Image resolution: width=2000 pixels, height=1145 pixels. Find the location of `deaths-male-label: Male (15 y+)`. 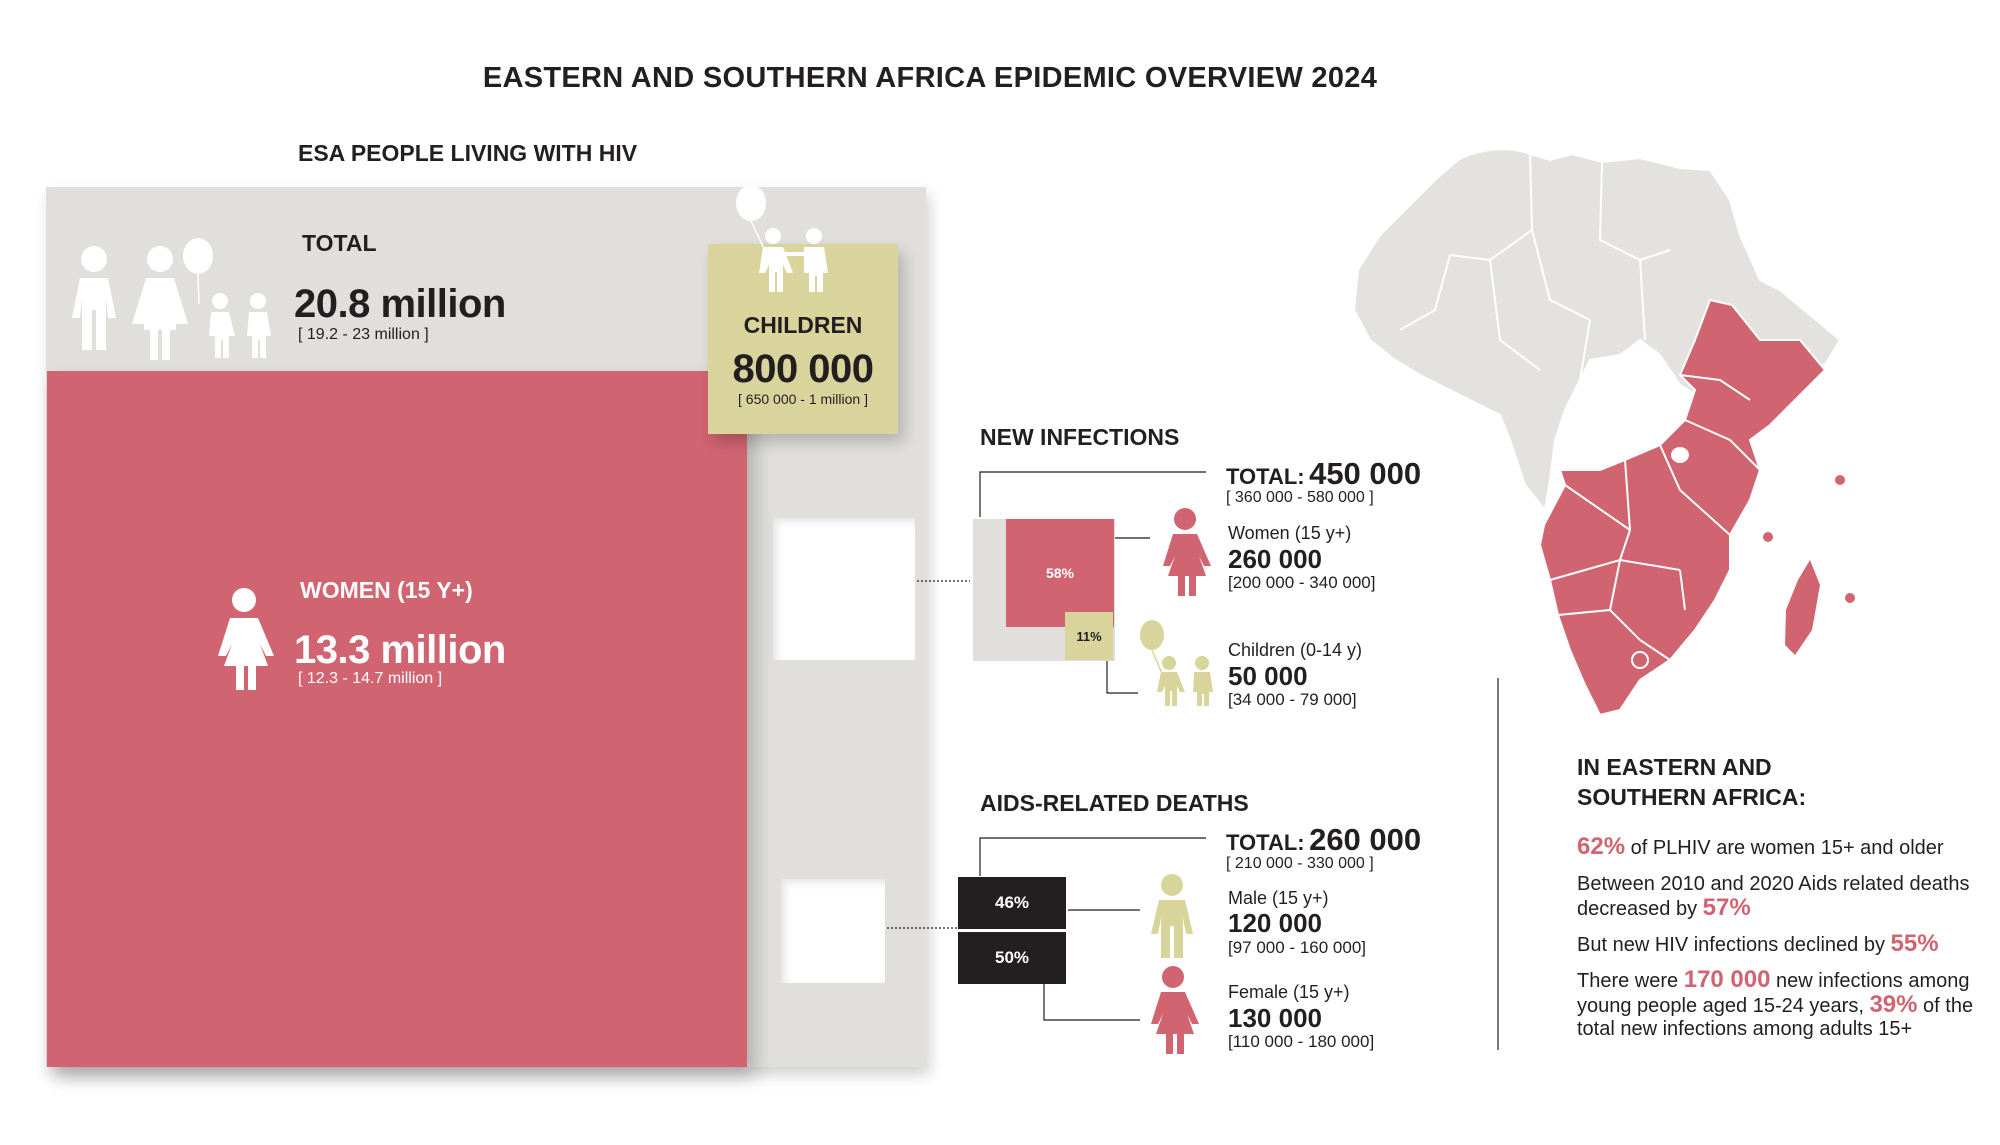

deaths-male-label: Male (15 y+) is located at coordinates (1278, 898).